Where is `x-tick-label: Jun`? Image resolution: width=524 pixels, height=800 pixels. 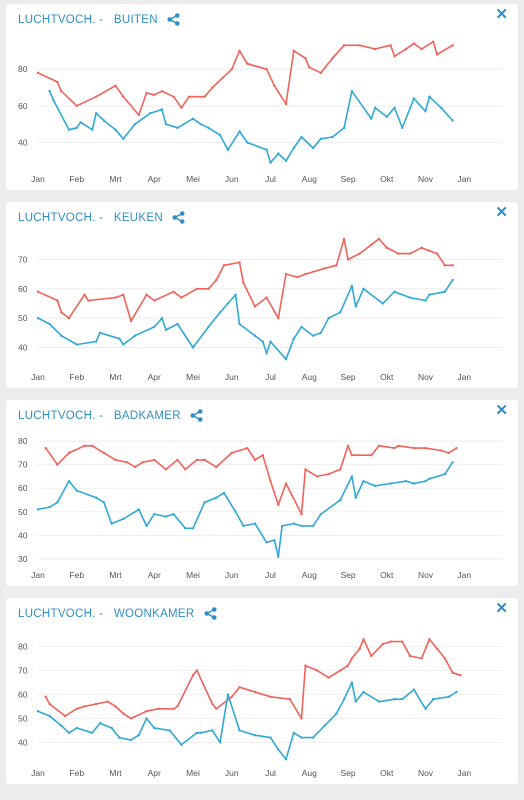 x-tick-label: Jun is located at coordinates (232, 575).